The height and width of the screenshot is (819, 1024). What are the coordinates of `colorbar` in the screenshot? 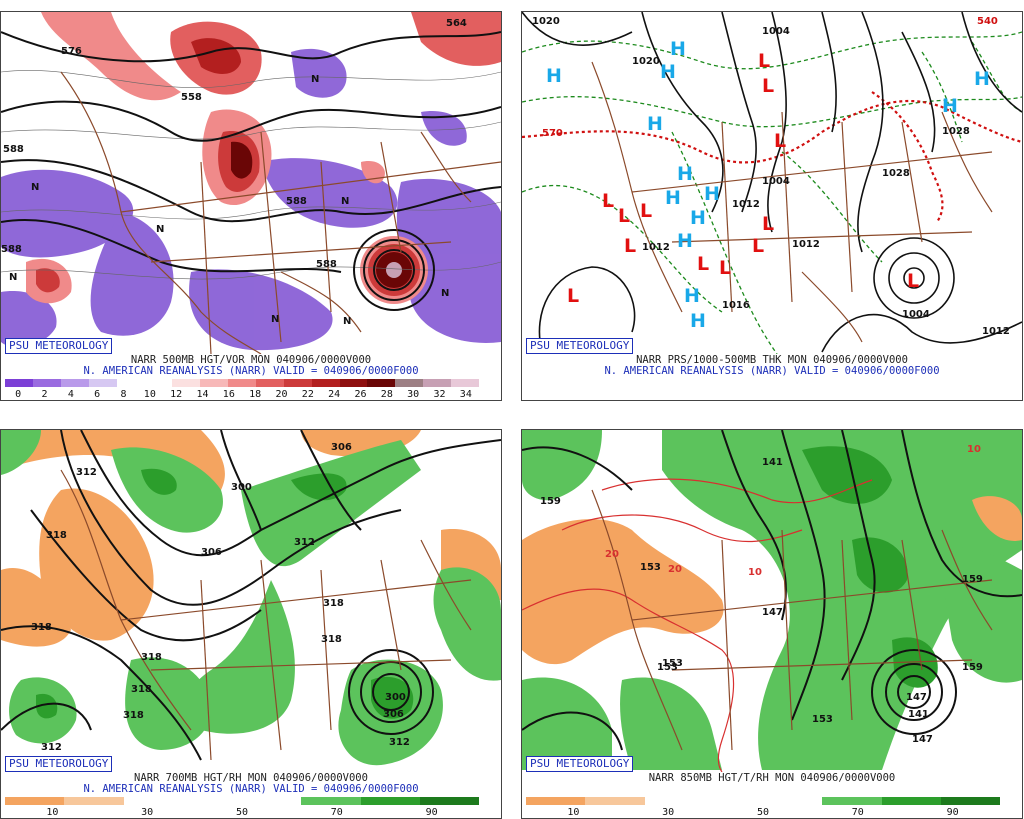 It's located at (242, 801).